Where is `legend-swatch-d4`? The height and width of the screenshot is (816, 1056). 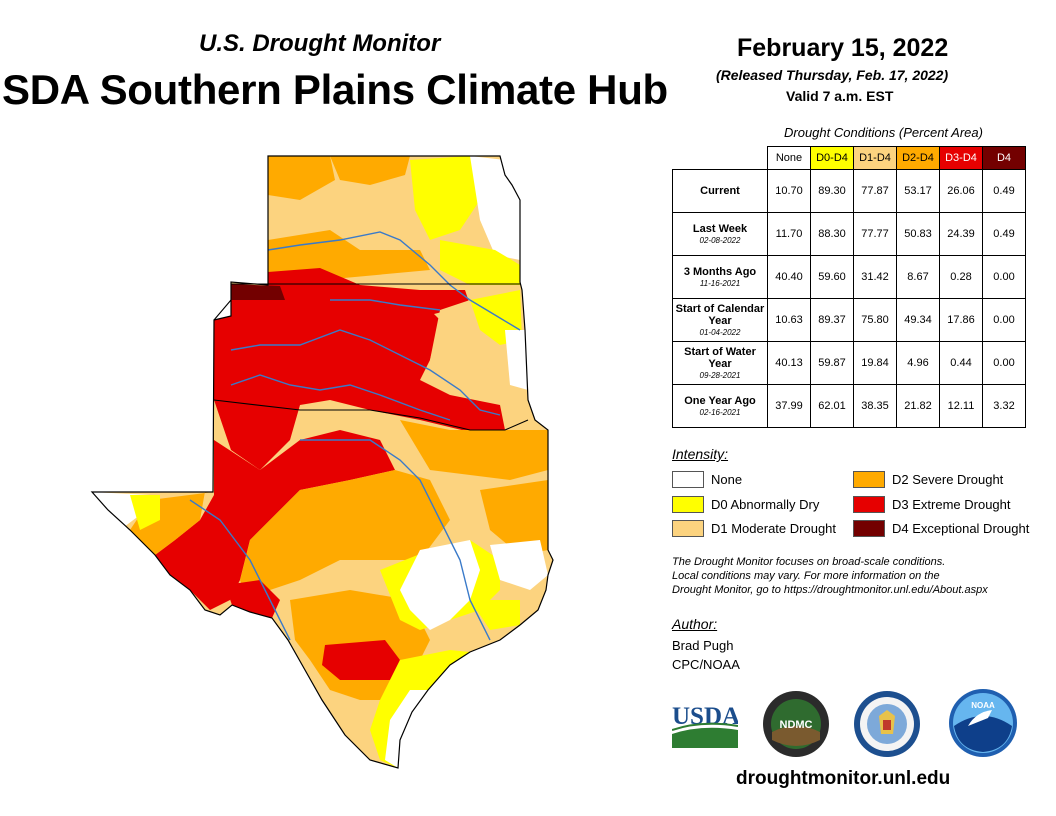 legend-swatch-d4 is located at coordinates (869, 528).